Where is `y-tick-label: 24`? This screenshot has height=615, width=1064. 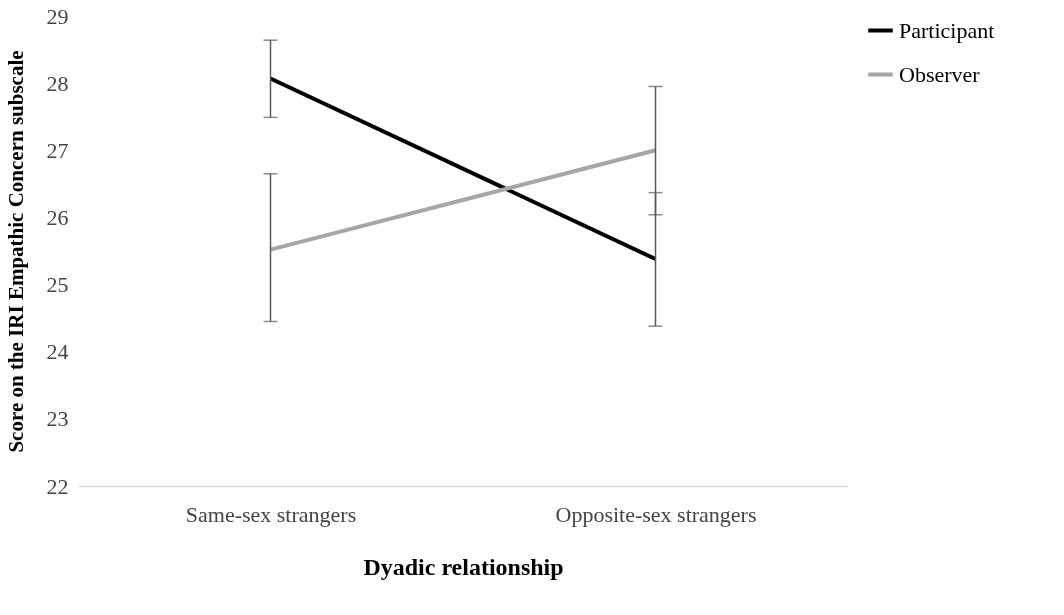 y-tick-label: 24 is located at coordinates (57, 352).